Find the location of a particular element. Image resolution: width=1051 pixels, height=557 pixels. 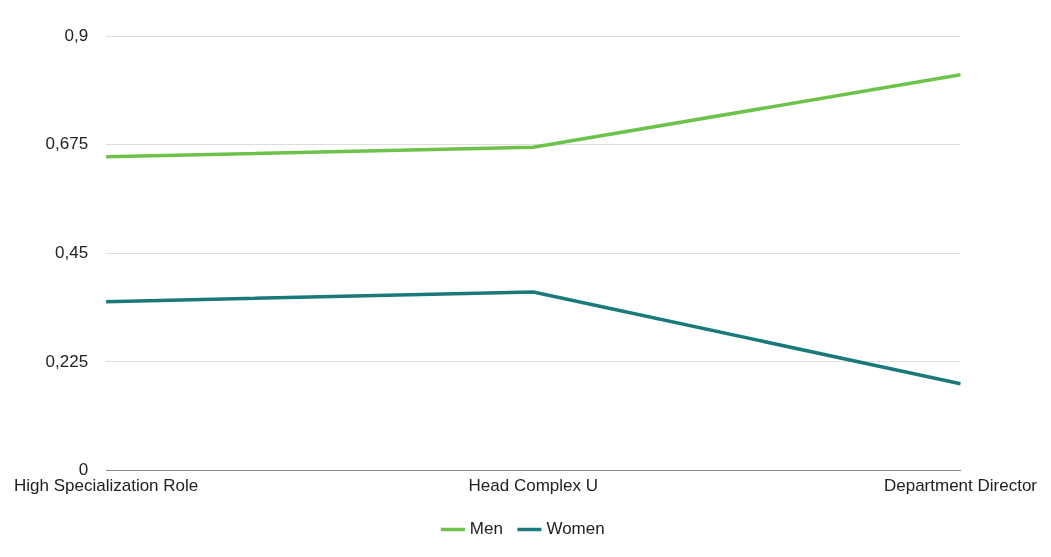

y-tick-label: 0,9 is located at coordinates (76, 35).